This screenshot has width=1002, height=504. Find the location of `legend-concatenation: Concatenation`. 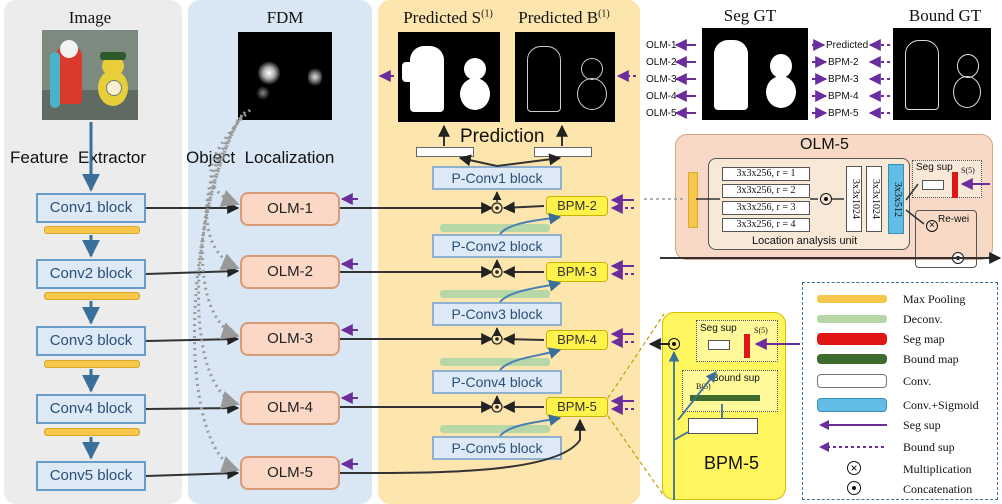

legend-concatenation: Concatenation is located at coordinates (898, 489).